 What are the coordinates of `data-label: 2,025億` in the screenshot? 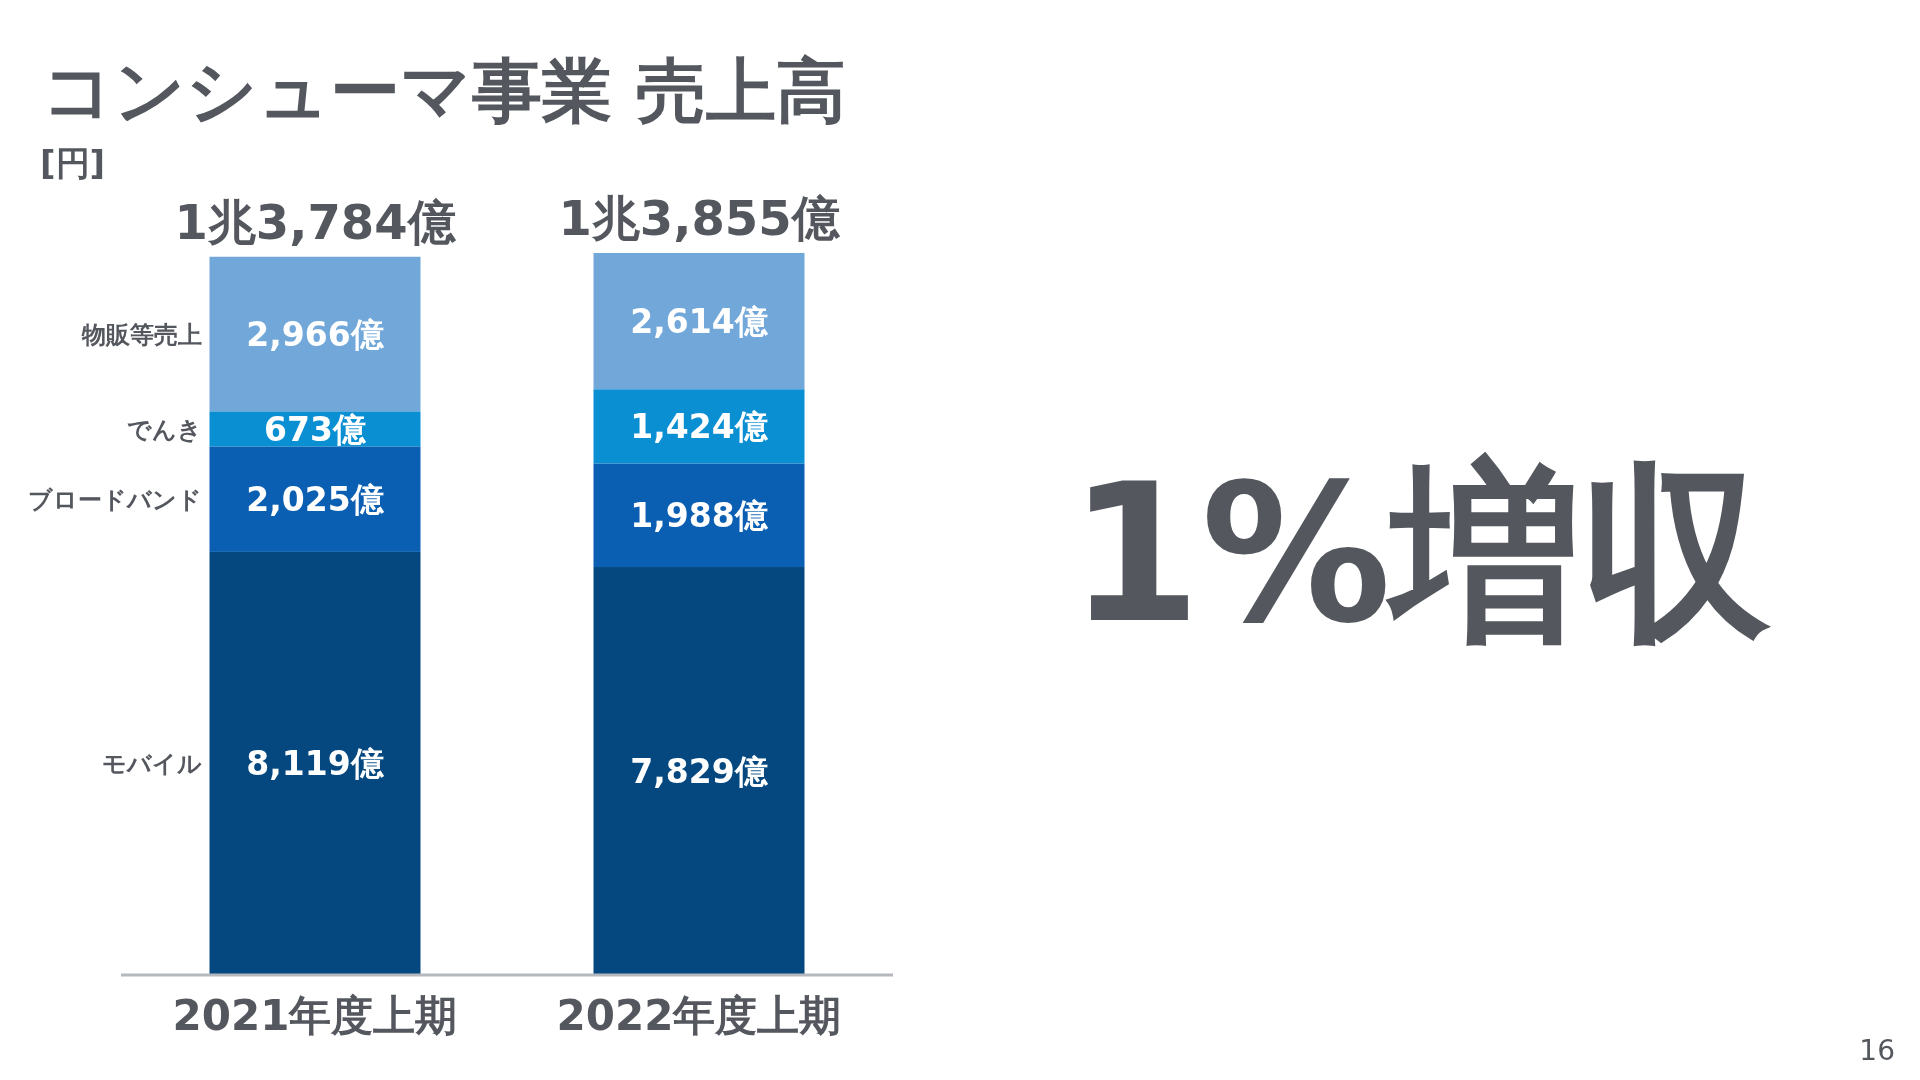 It's located at (315, 500).